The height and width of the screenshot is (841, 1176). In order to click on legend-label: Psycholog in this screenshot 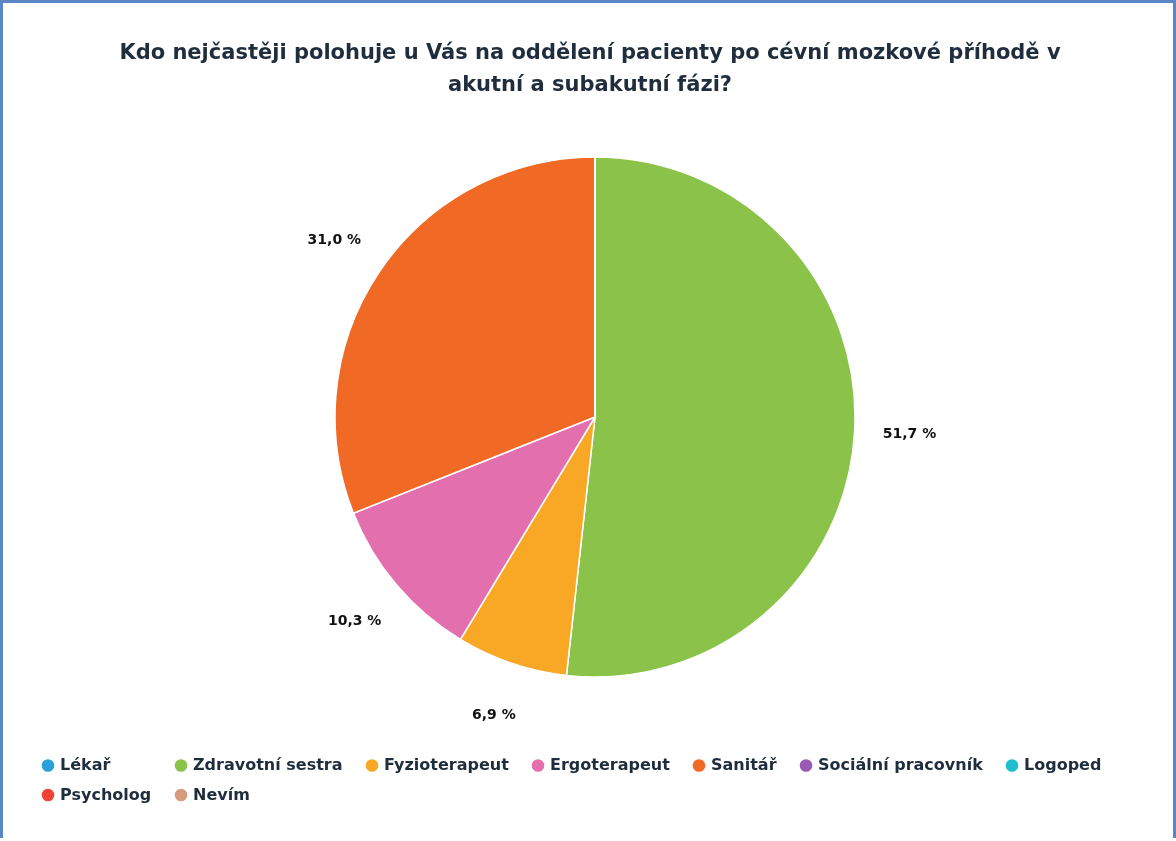, I will do `click(106, 794)`.